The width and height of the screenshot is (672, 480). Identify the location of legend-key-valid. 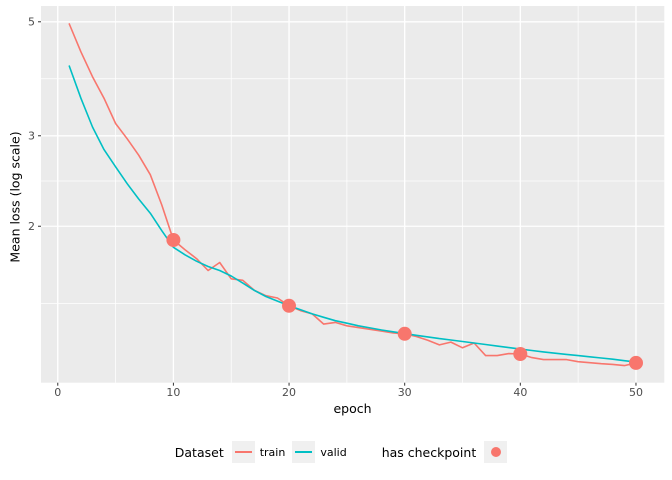
(304, 452).